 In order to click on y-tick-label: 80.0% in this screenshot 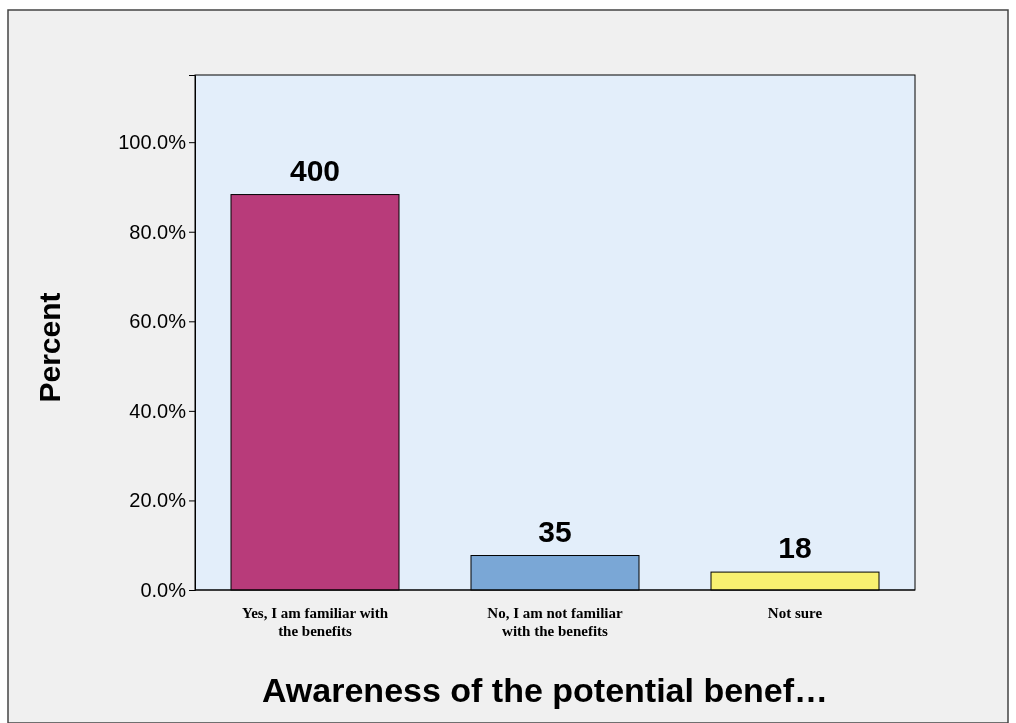, I will do `click(158, 231)`.